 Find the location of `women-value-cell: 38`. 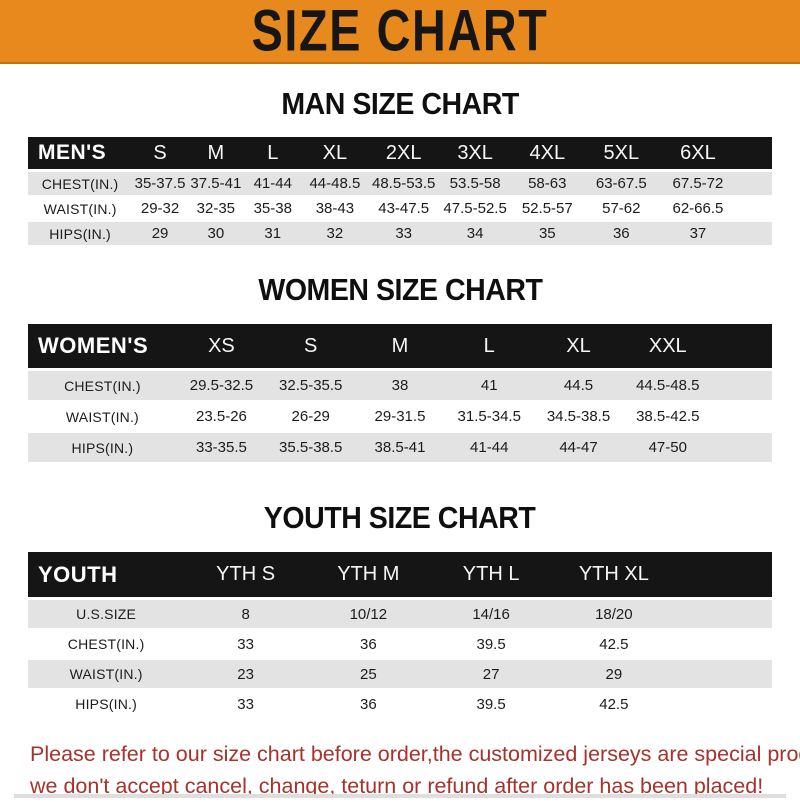

women-value-cell: 38 is located at coordinates (400, 385).